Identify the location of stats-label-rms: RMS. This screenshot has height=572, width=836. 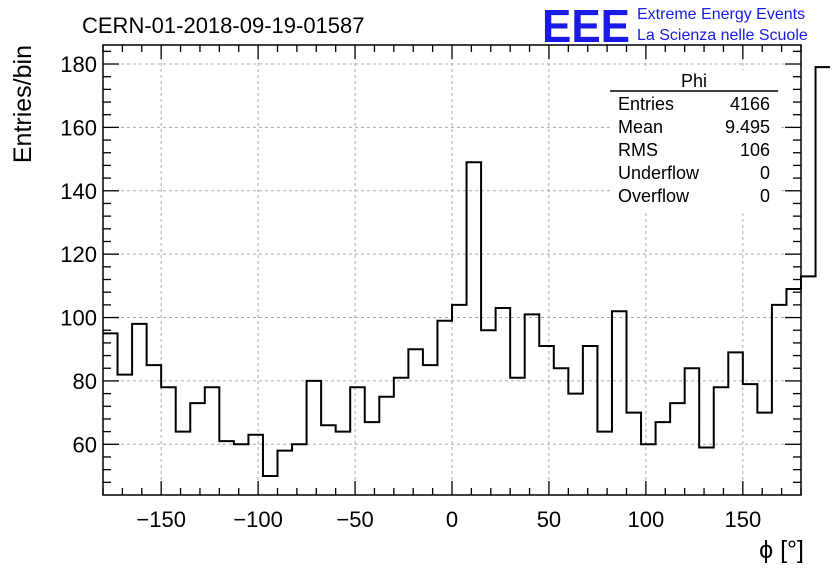
(638, 150).